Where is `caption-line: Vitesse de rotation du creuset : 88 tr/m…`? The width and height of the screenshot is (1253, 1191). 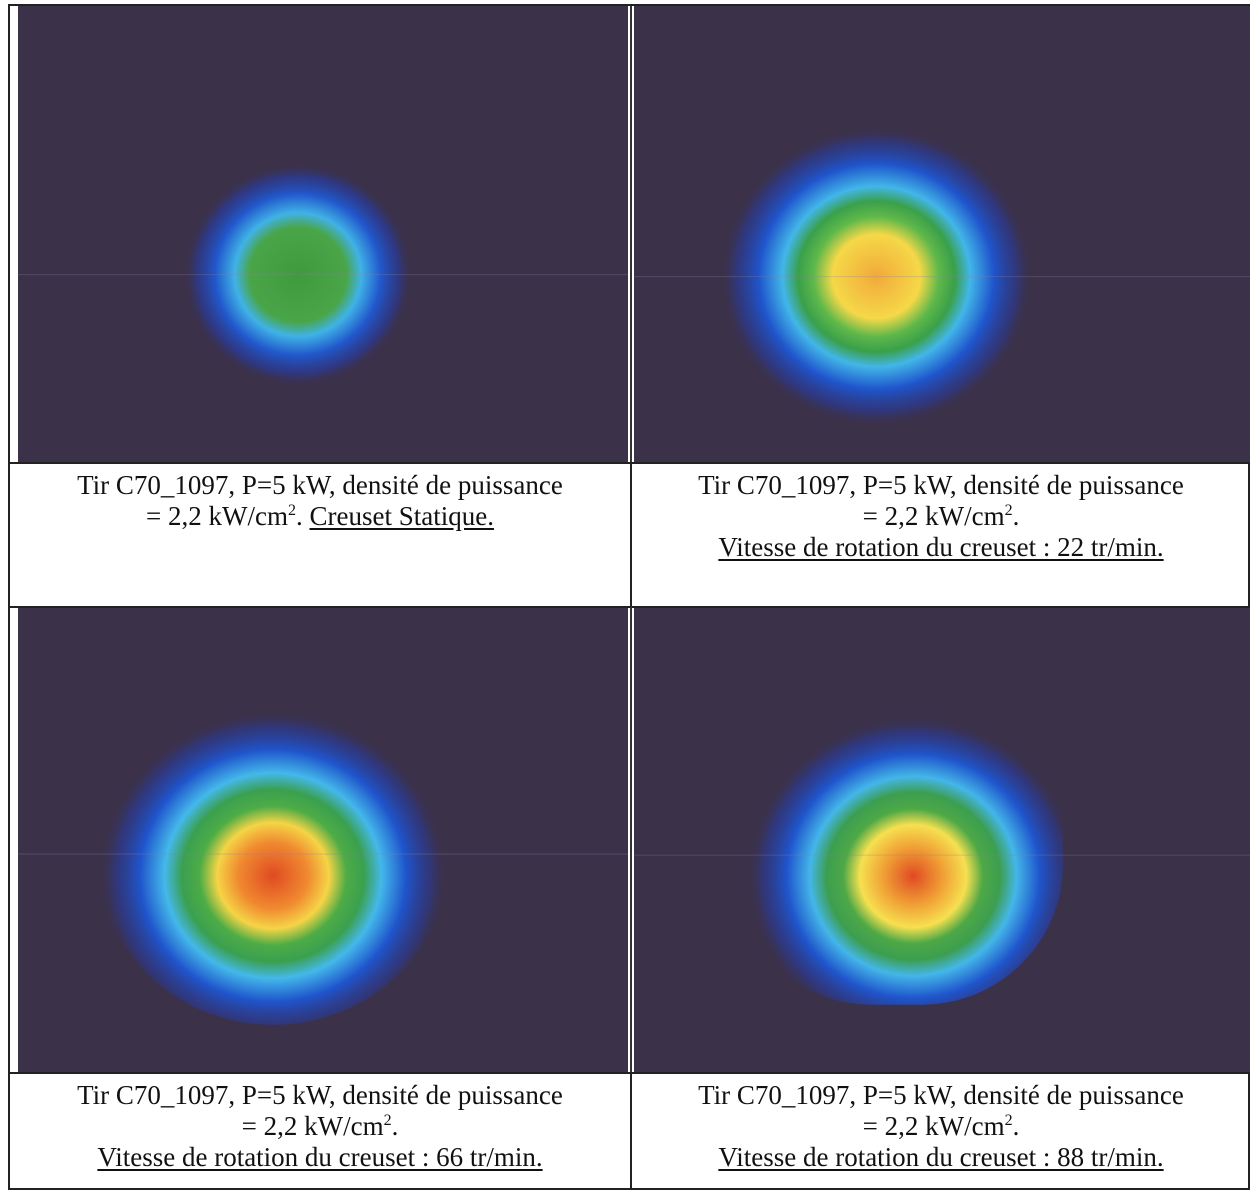 caption-line: Vitesse de rotation du creuset : 88 tr/m… is located at coordinates (941, 1157).